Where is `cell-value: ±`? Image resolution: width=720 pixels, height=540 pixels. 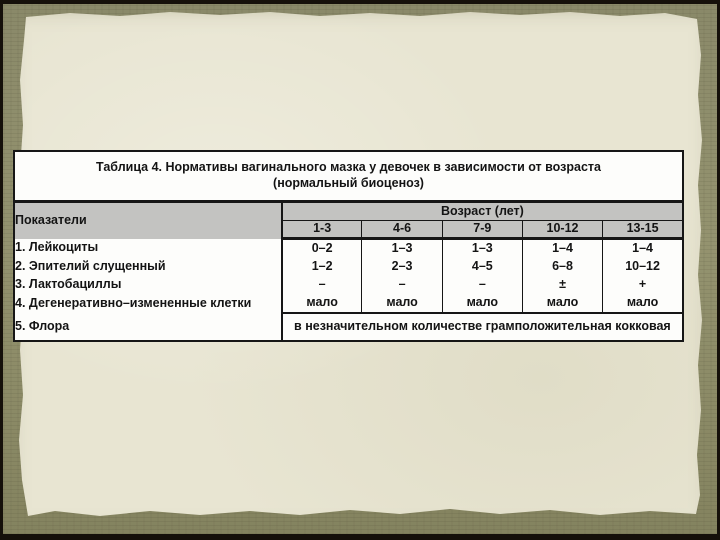
cell-value: ± is located at coordinates (562, 285).